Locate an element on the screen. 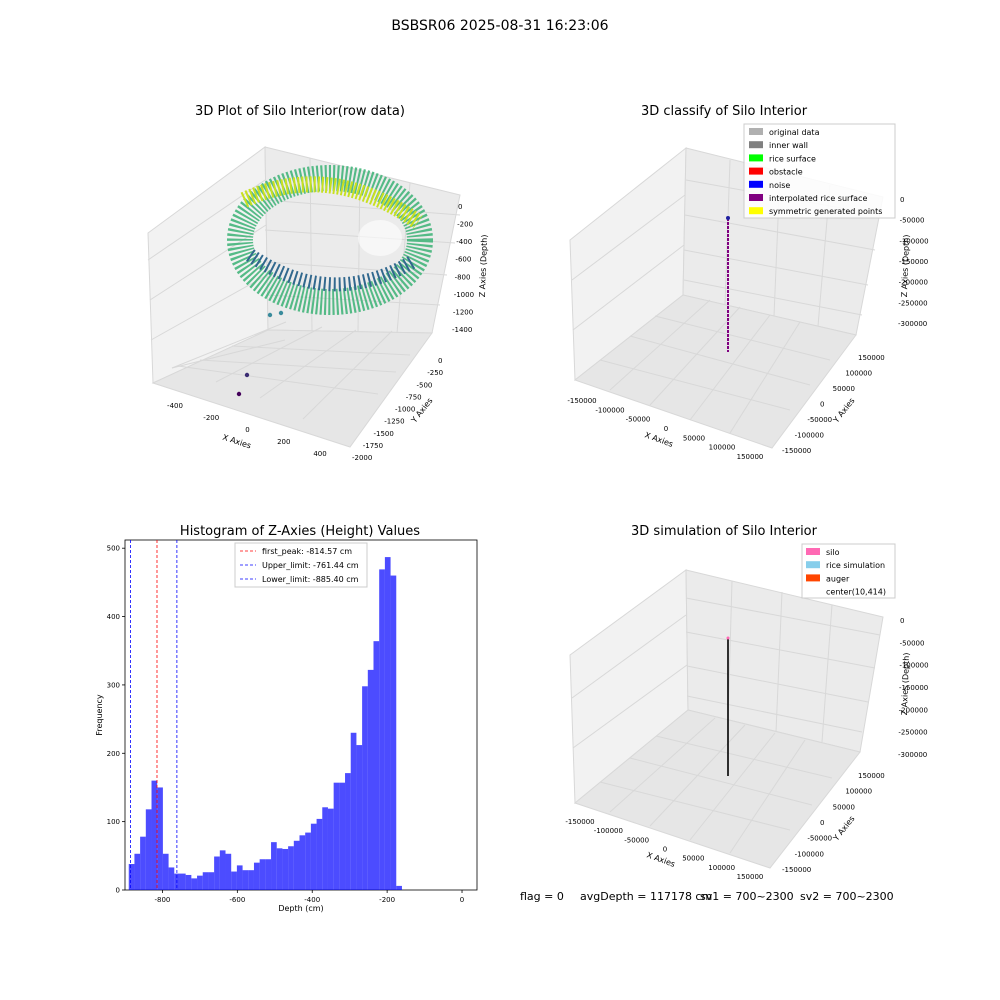 This screenshot has width=1000, height=1000. z-tick-label: -150000 is located at coordinates (913, 688).